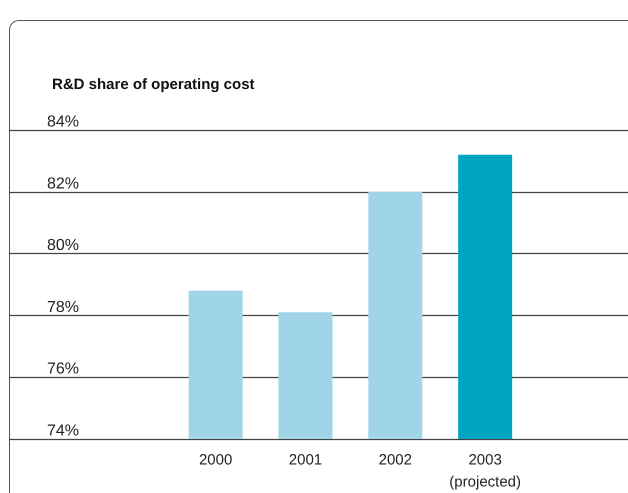 The height and width of the screenshot is (493, 628). What do you see at coordinates (63, 245) in the screenshot?
I see `y-tick-label: 80%` at bounding box center [63, 245].